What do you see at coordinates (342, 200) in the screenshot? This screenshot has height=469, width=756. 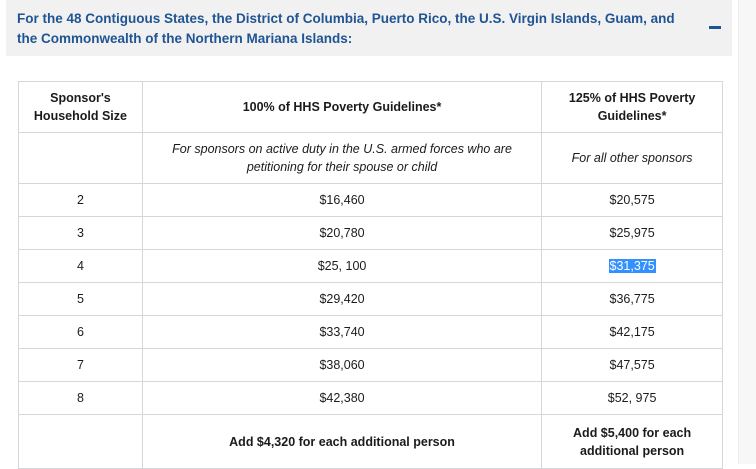 I see `income-100-cell: $16,460` at bounding box center [342, 200].